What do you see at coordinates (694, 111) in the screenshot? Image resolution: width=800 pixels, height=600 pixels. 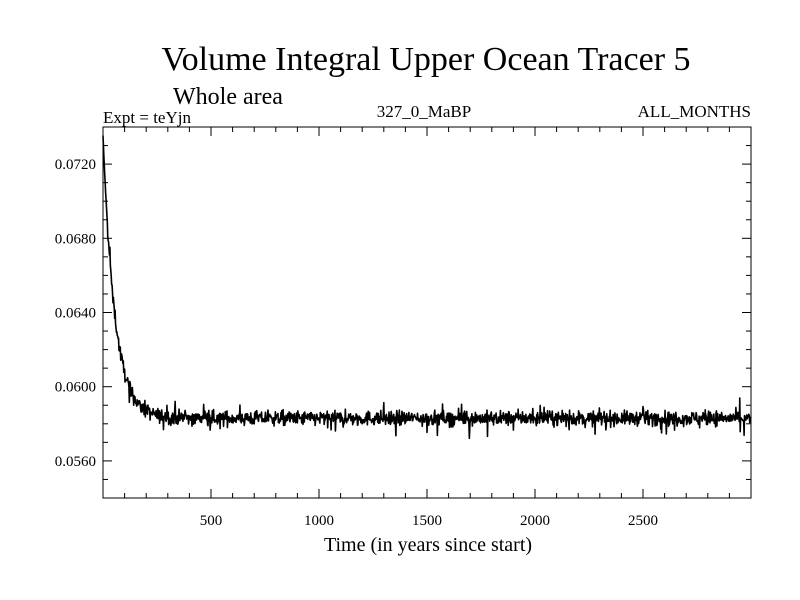 I see `months-label: ALL_MONTHS` at bounding box center [694, 111].